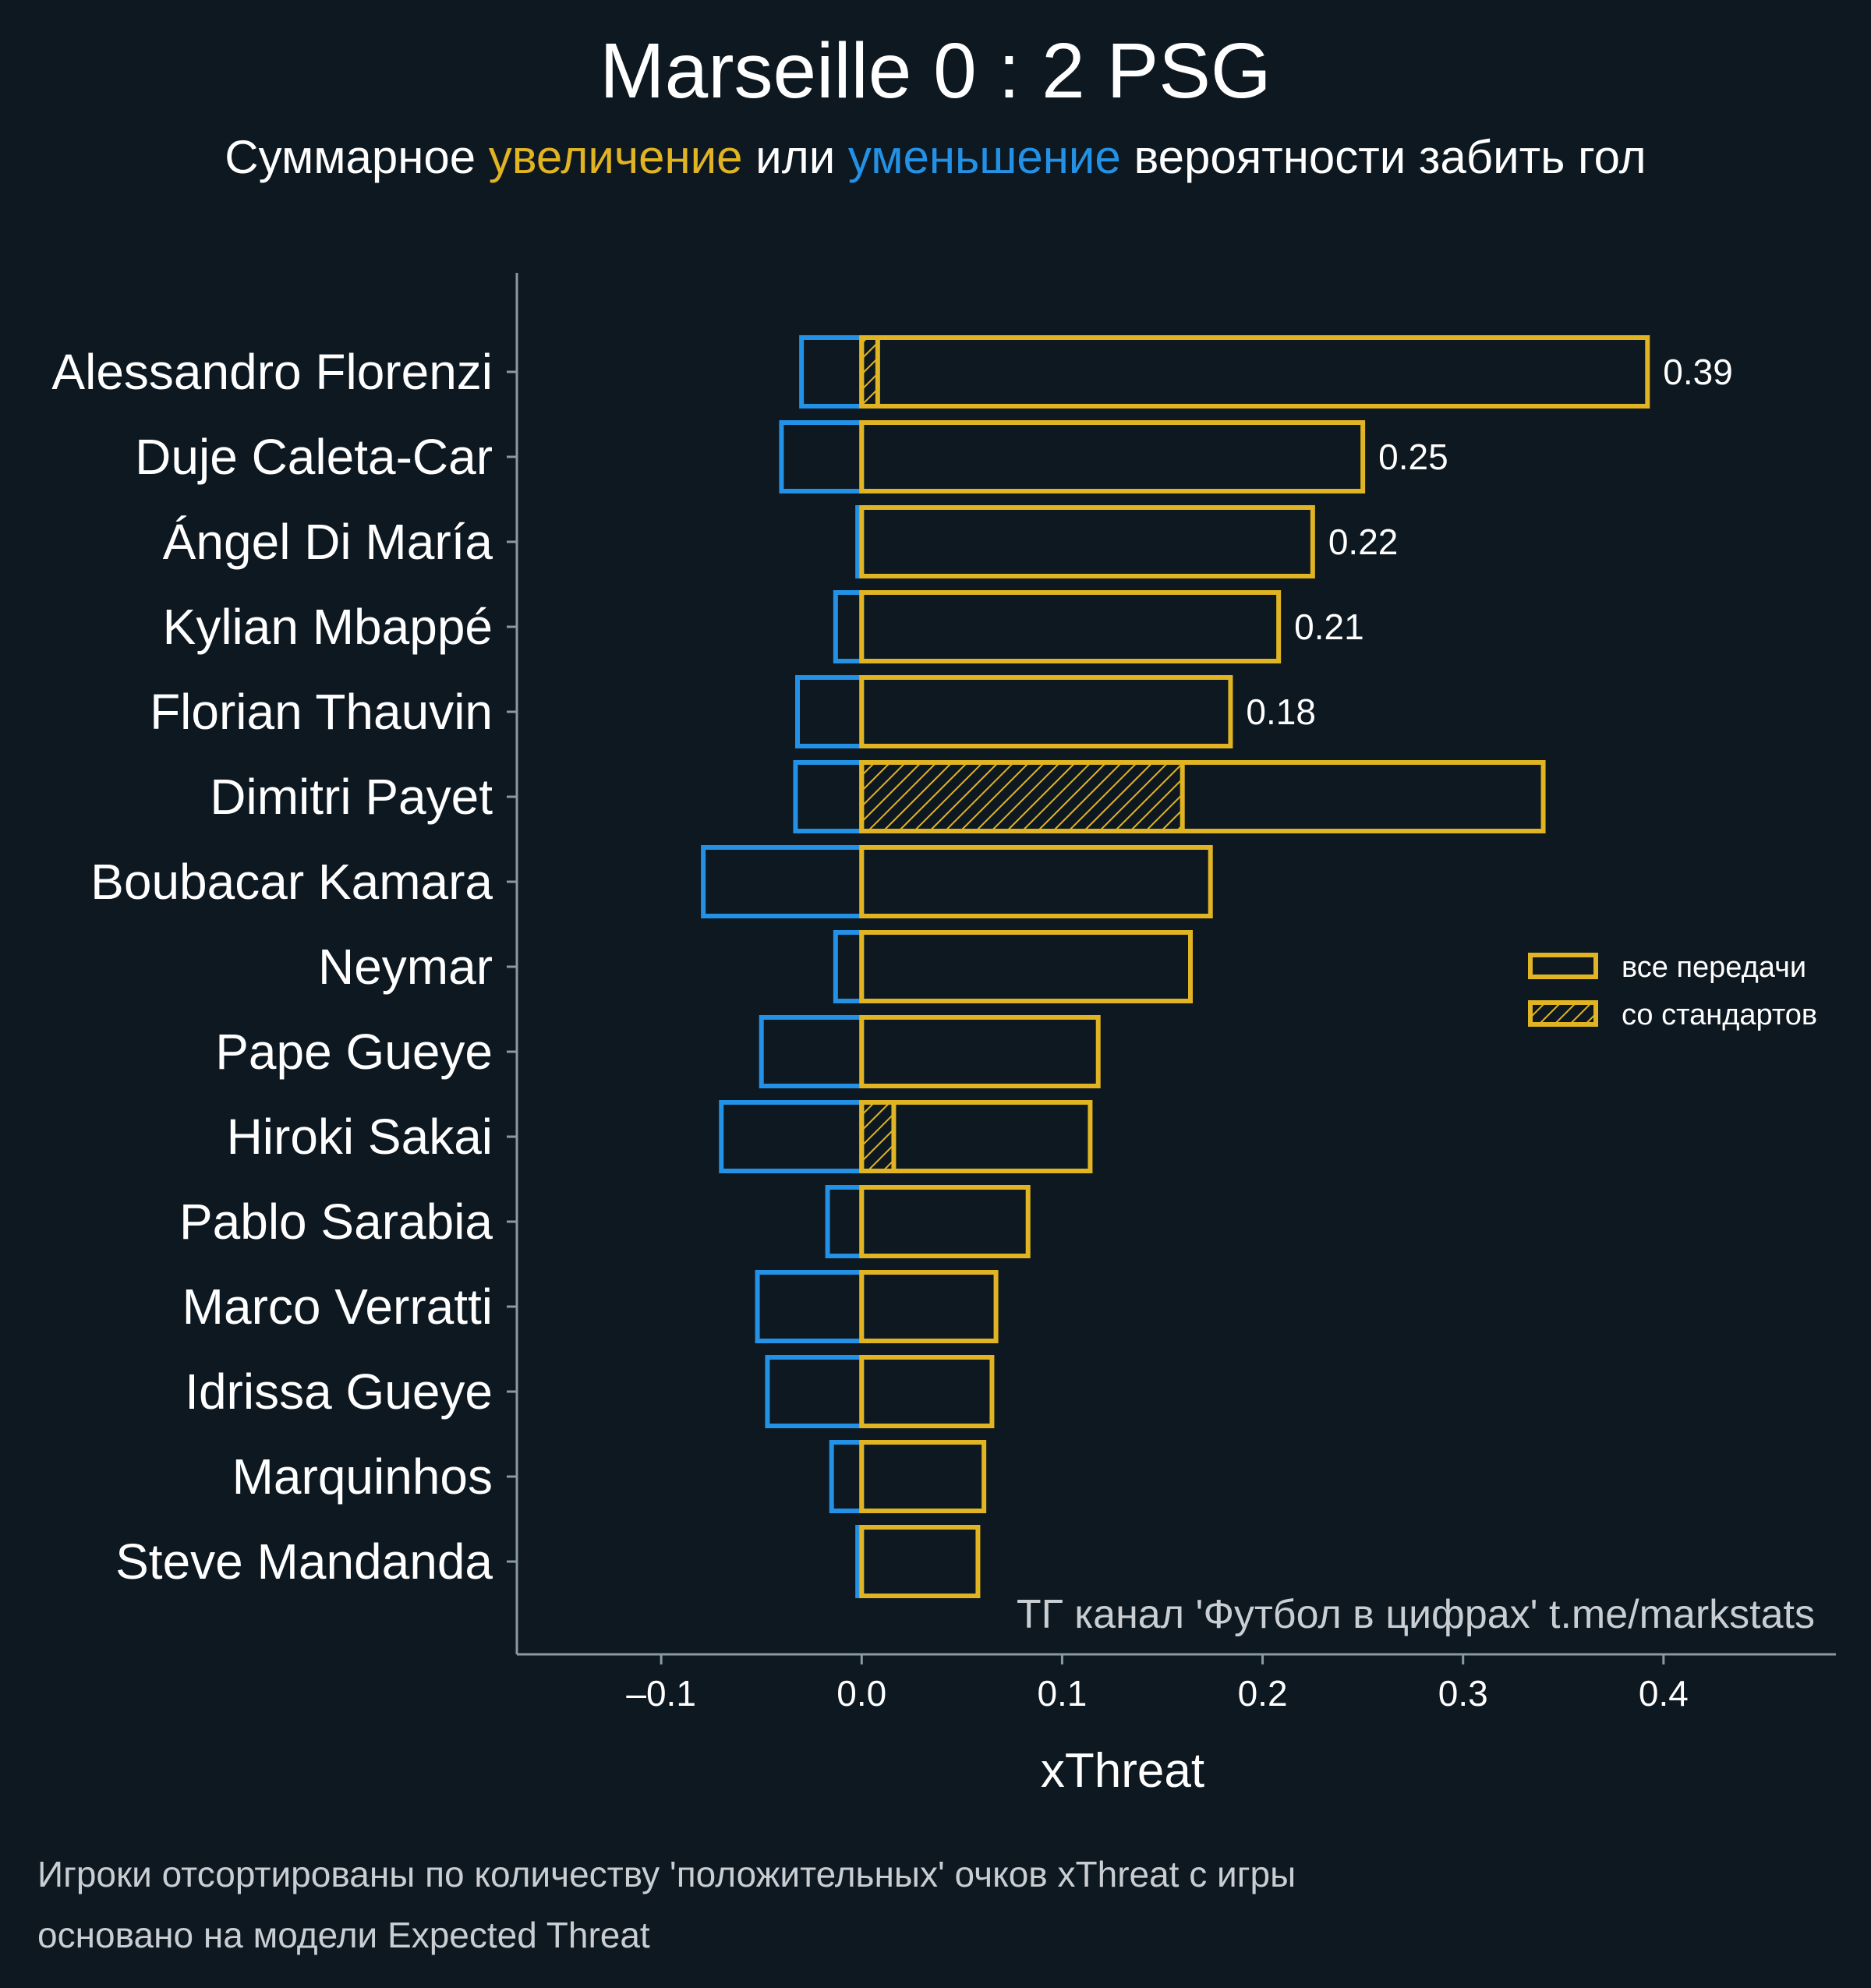  What do you see at coordinates (1664, 1694) in the screenshot?
I see `x-tick-label: 0.4` at bounding box center [1664, 1694].